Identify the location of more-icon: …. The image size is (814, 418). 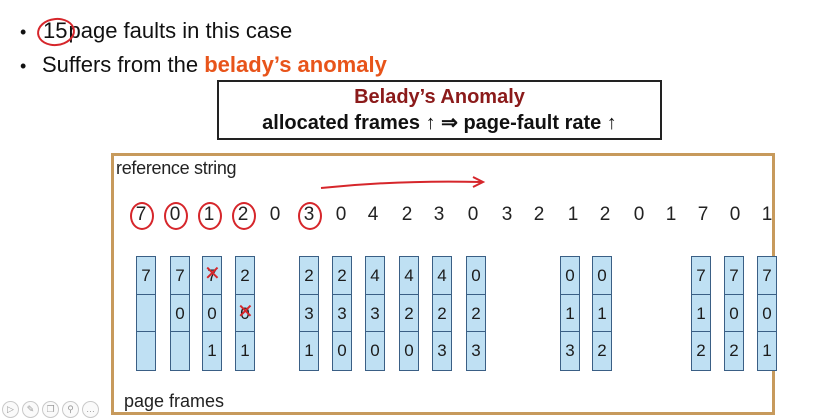
(90, 409).